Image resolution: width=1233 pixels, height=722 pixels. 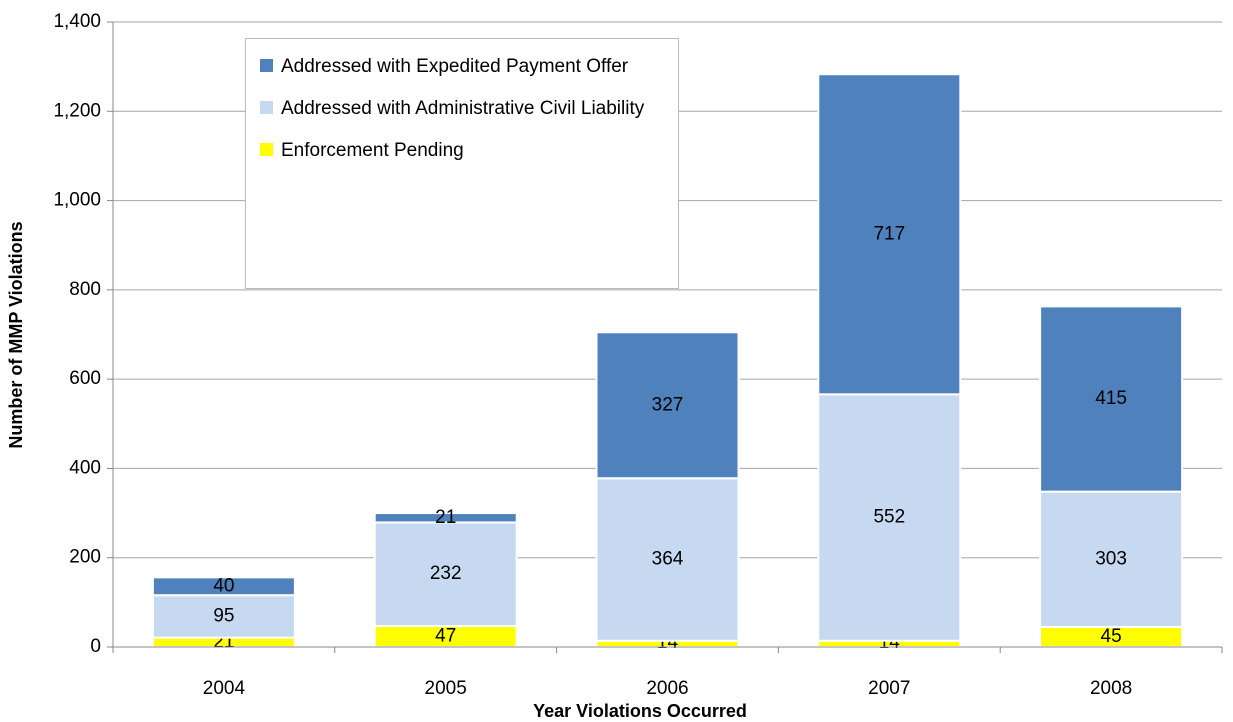 I want to click on data-label: 21, so click(x=445, y=517).